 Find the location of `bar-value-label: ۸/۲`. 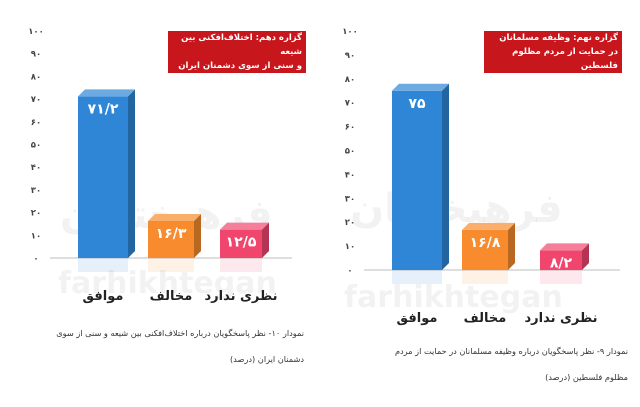

bar-value-label: ۸/۲ is located at coordinates (561, 263).